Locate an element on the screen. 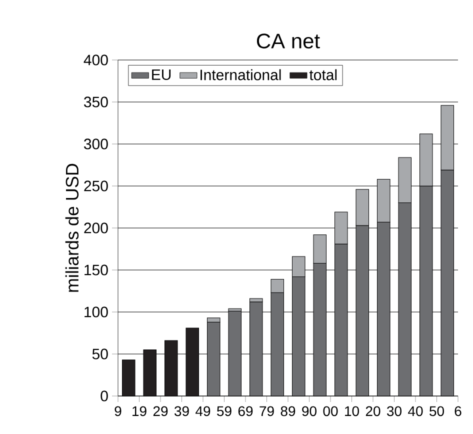 This screenshot has width=473, height=434. legend-label: International is located at coordinates (240, 74).